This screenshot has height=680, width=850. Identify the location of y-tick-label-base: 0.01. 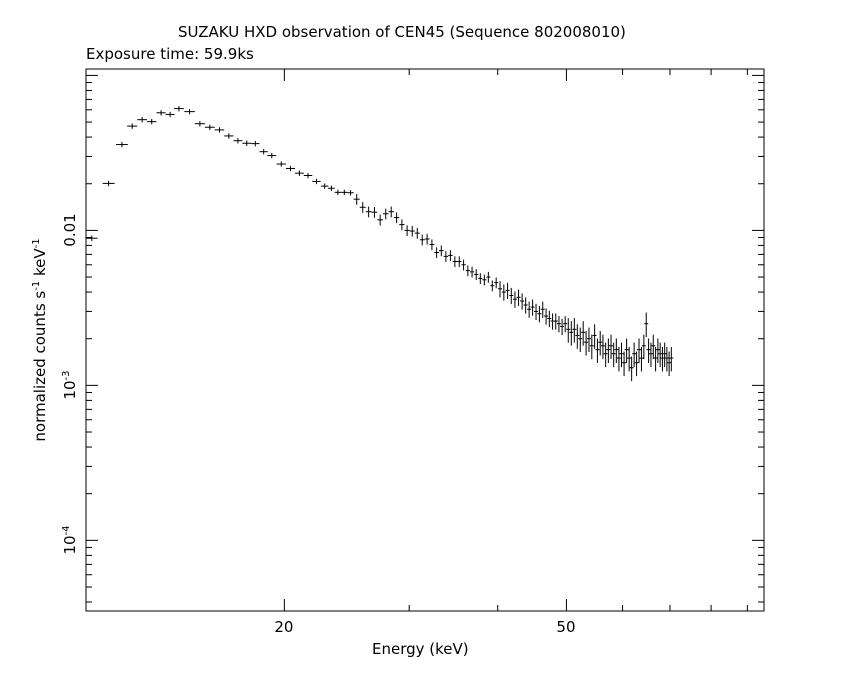
(70, 230).